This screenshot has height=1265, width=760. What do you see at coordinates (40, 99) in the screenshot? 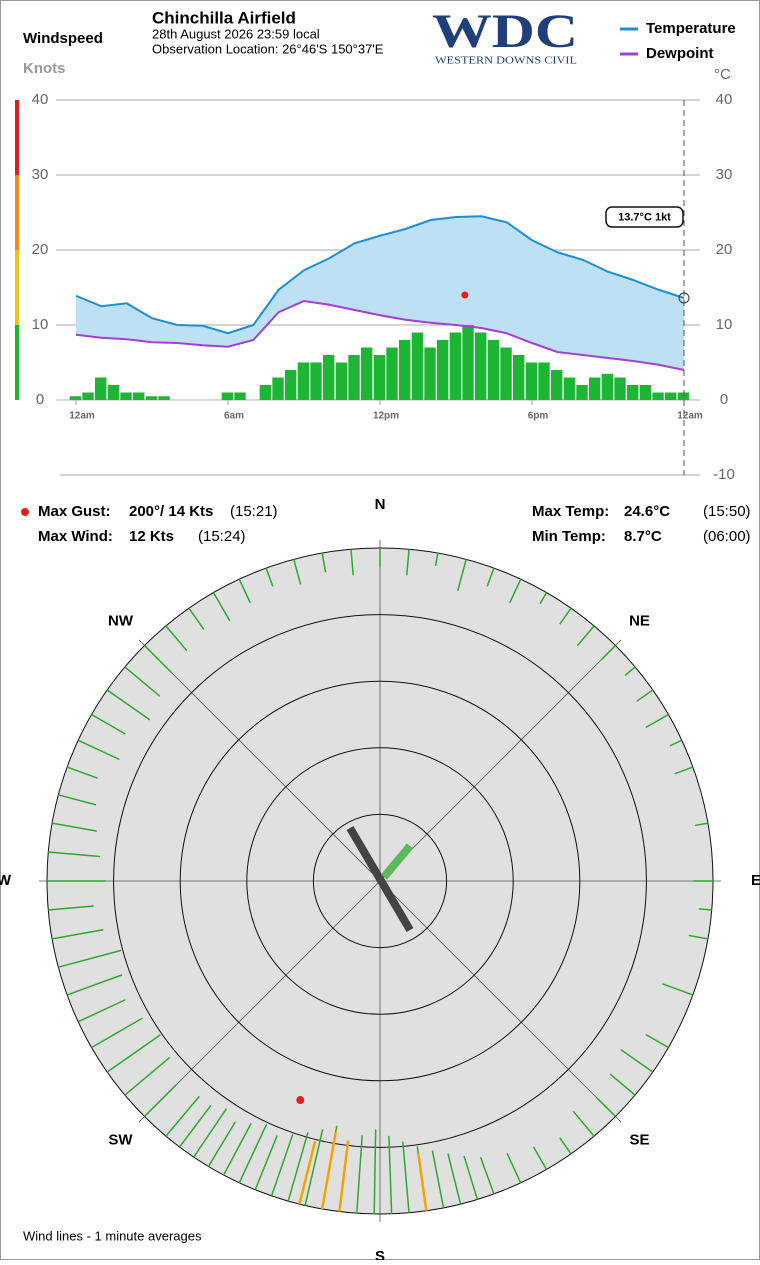
I see `y-tick-label: 40` at bounding box center [40, 99].